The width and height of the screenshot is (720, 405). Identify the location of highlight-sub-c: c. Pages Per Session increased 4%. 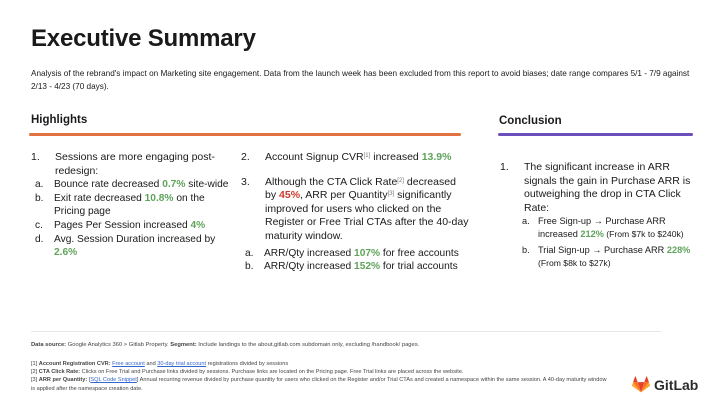
(131, 226).